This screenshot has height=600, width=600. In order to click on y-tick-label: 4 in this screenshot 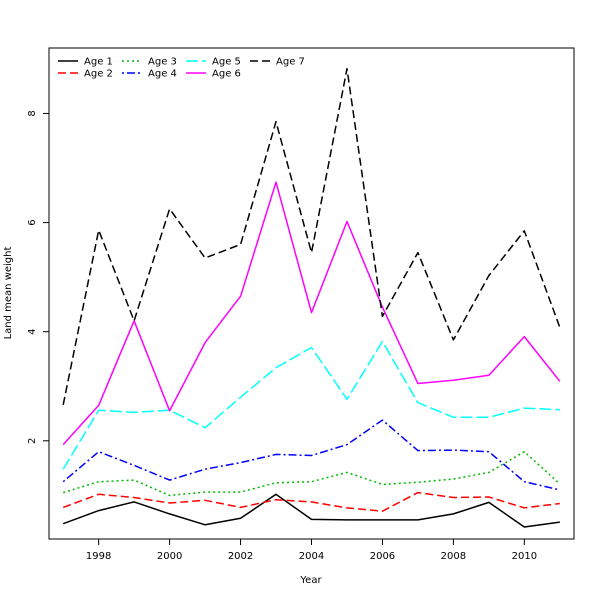, I will do `click(32, 332)`.